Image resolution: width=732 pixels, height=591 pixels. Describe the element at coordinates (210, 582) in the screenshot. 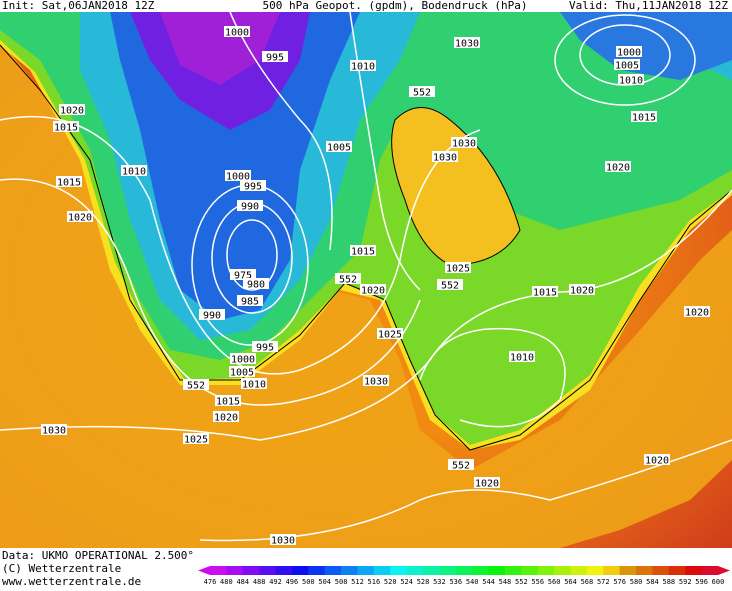

I see `colorbar-label: 476` at that location.